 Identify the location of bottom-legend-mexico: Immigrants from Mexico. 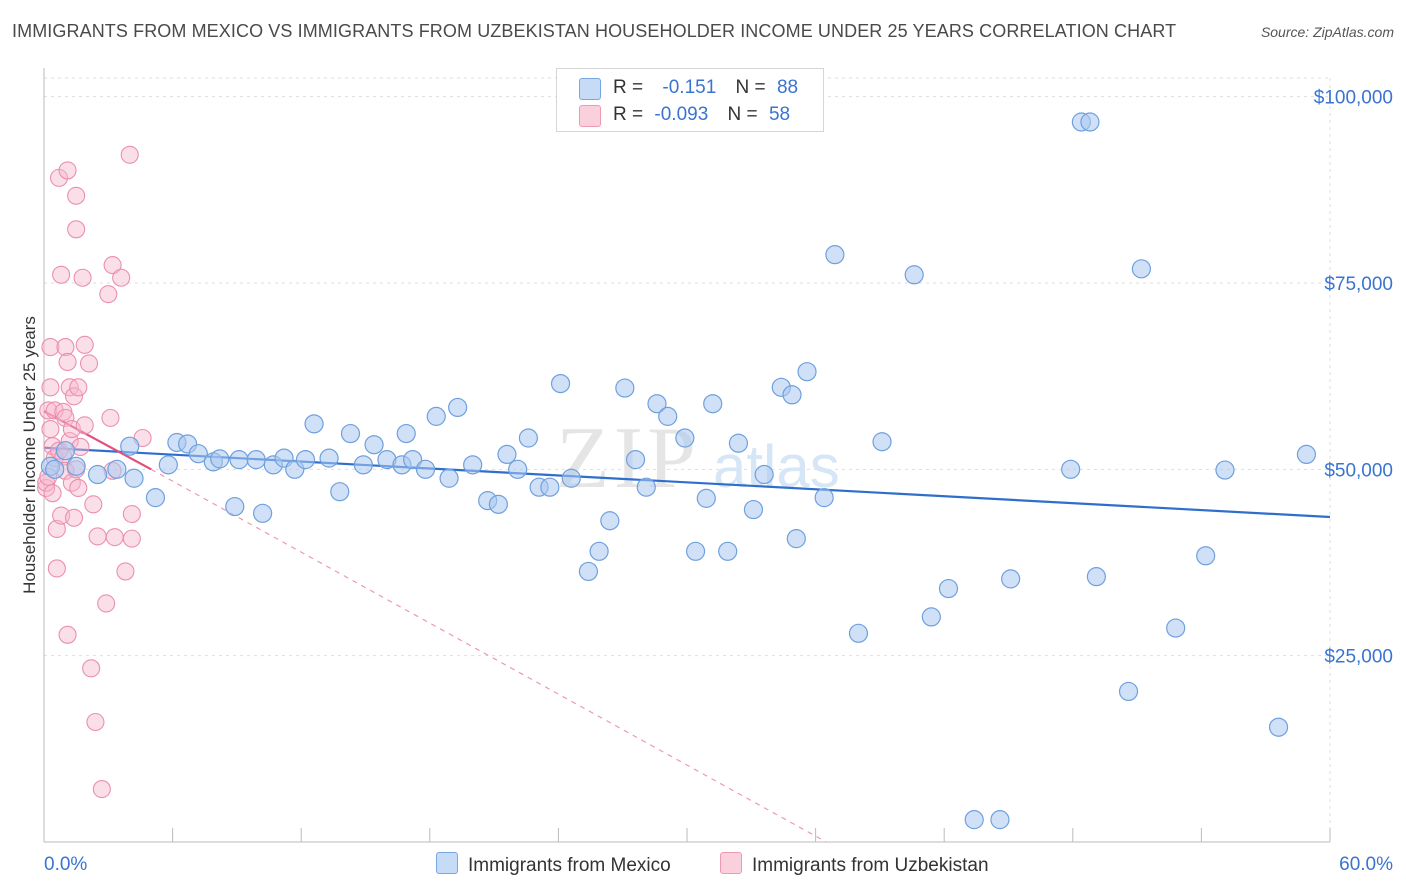
(553, 864).